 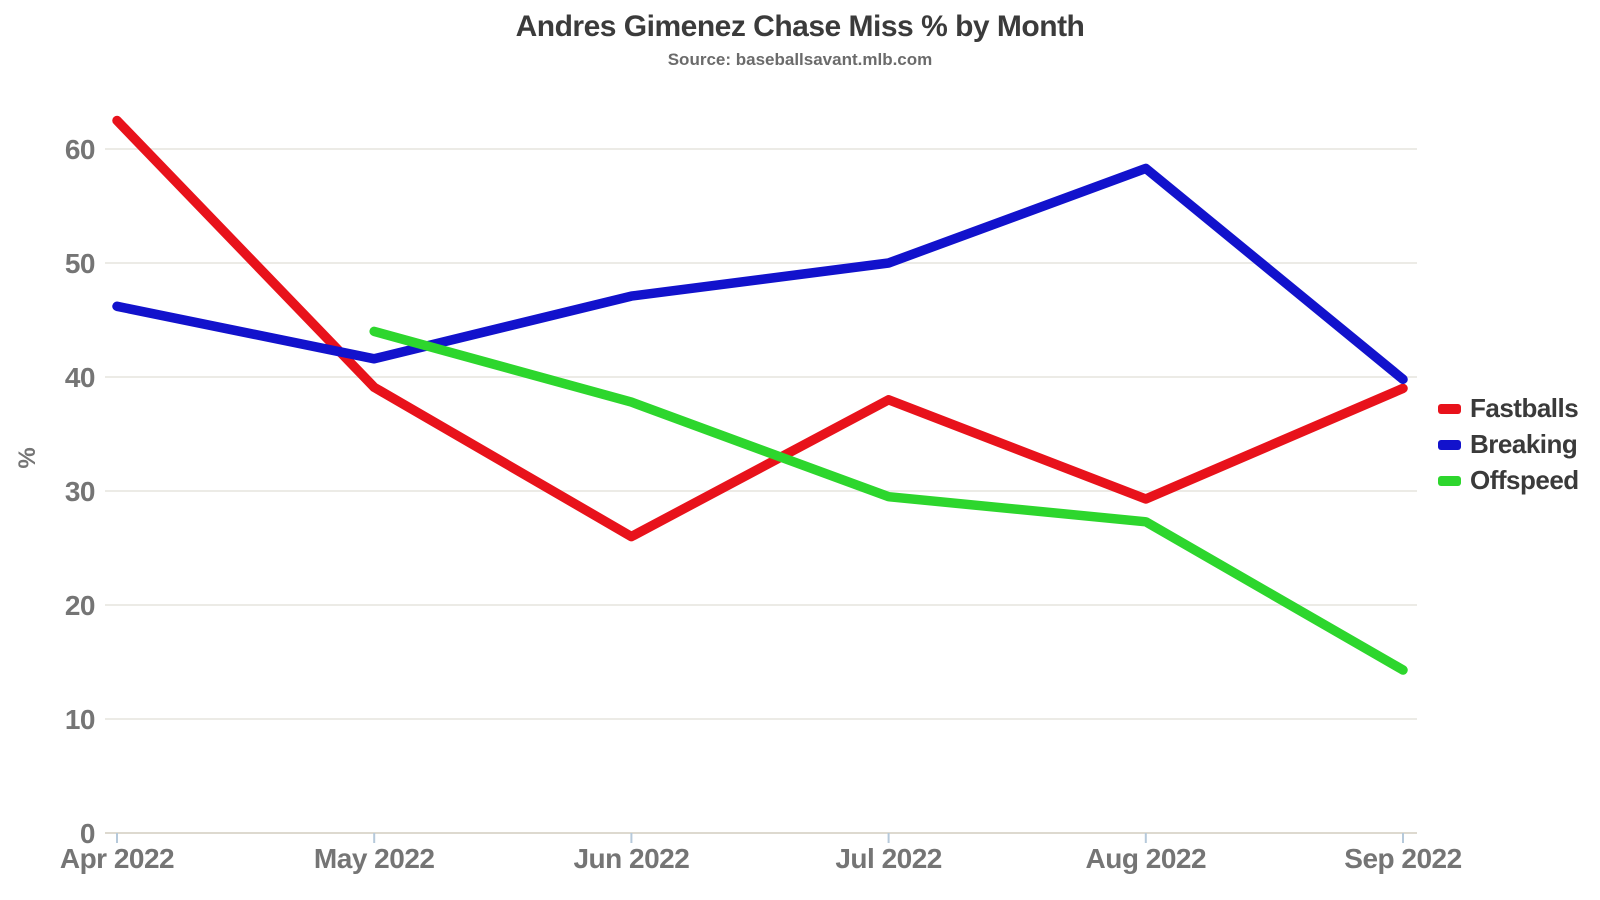 What do you see at coordinates (1524, 444) in the screenshot?
I see `legend-label-breaking: Breaking` at bounding box center [1524, 444].